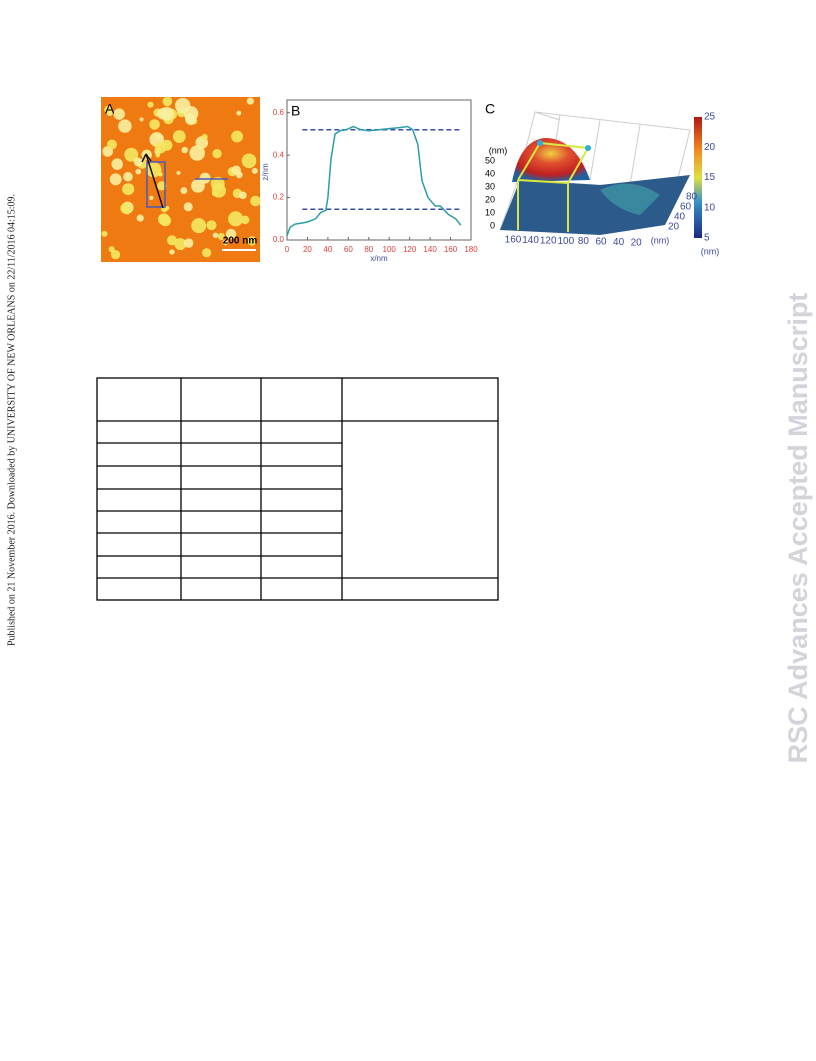 The width and height of the screenshot is (816, 1061). Describe the element at coordinates (490, 109) in the screenshot. I see `panel-label: C` at that location.